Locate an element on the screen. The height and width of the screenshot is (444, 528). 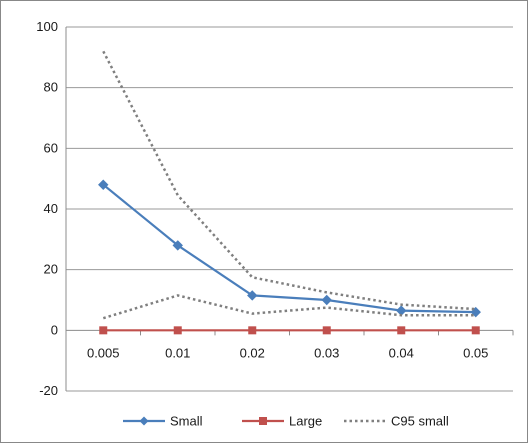
series-line is located at coordinates (289, 307).